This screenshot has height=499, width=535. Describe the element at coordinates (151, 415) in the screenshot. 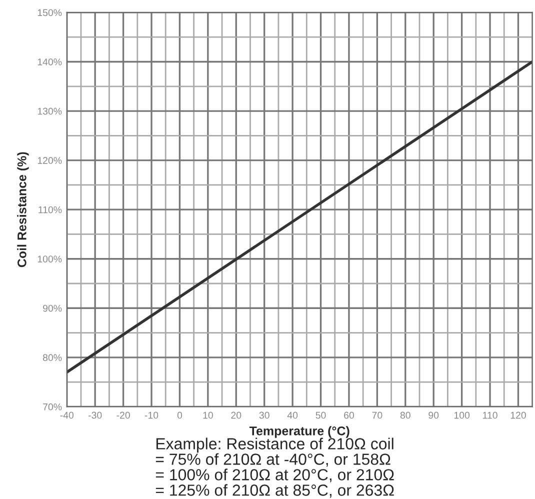

I see `x-tick-label: -10` at that location.